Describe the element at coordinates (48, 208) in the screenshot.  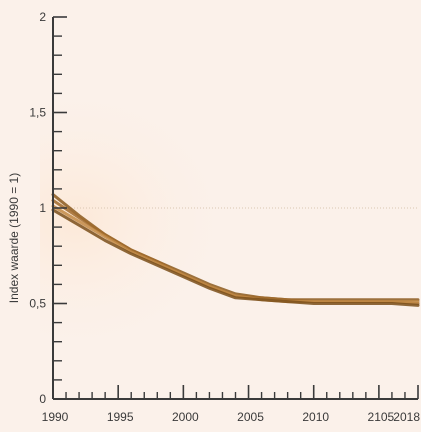
I see `y-axis-ticks: 0 0,5 1 1,5 2` at that location.